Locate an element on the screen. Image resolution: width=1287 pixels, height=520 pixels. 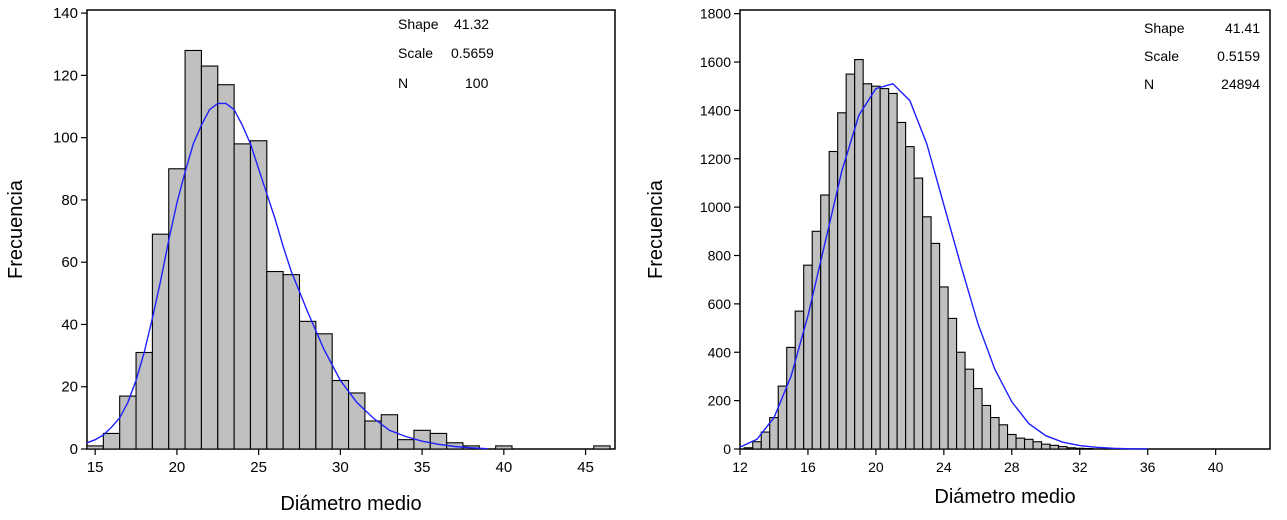
x-tick-label: 12 is located at coordinates (740, 467).